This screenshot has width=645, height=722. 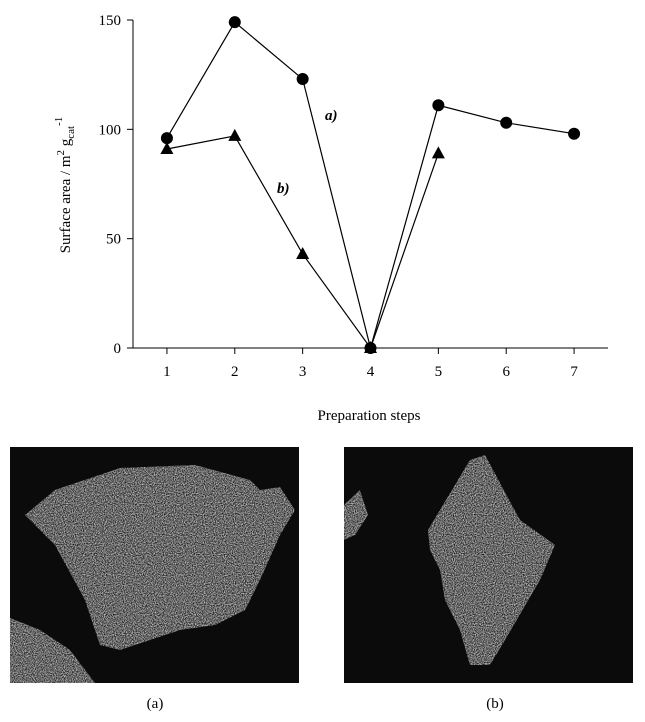 What do you see at coordinates (110, 130) in the screenshot?
I see `y-tick-label: 100` at bounding box center [110, 130].